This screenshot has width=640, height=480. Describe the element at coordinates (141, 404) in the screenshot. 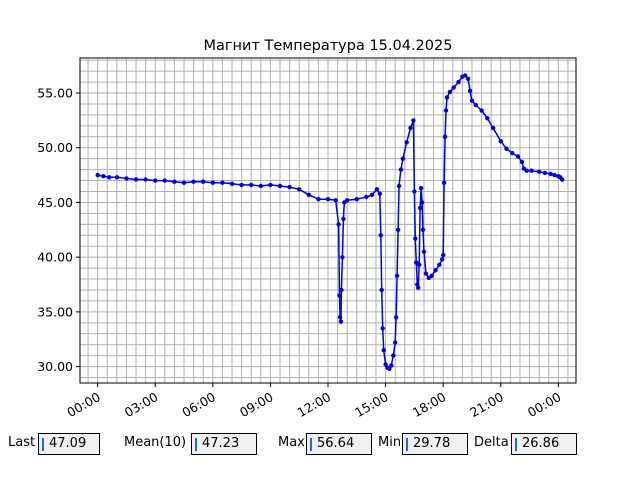

I see `x-tick-label: 03:00` at that location.